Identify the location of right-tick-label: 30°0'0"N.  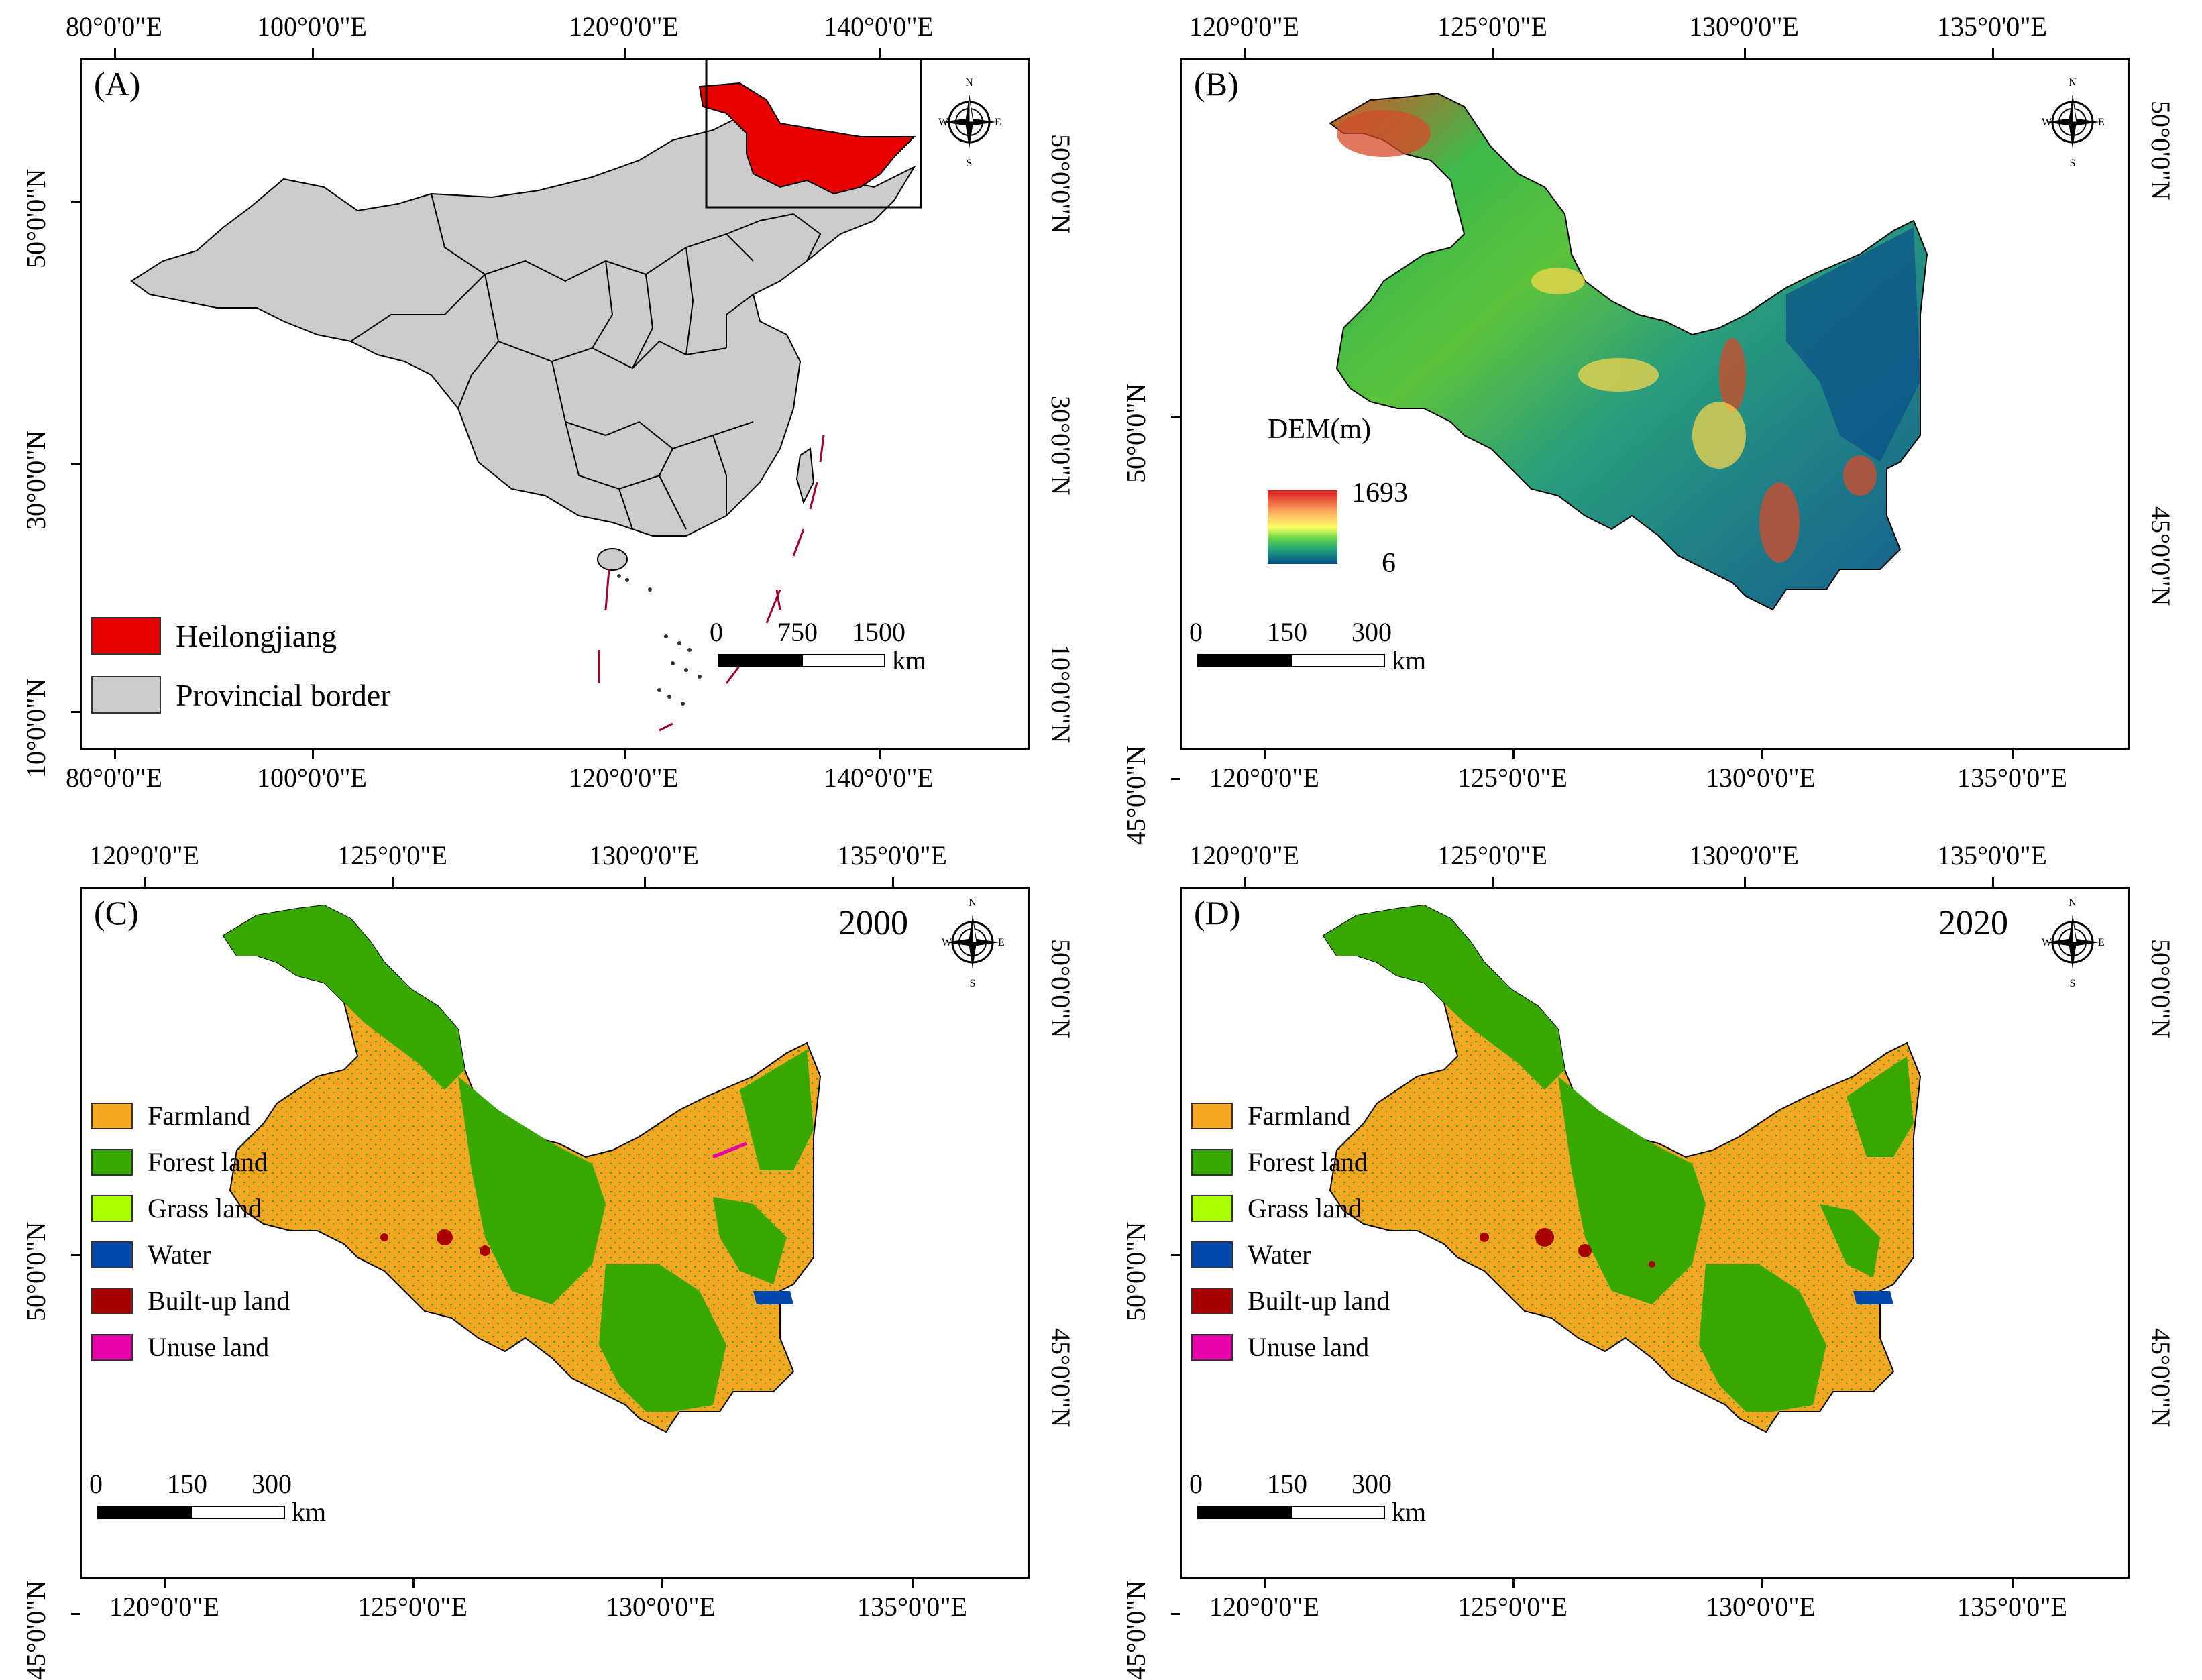
(1061, 446).